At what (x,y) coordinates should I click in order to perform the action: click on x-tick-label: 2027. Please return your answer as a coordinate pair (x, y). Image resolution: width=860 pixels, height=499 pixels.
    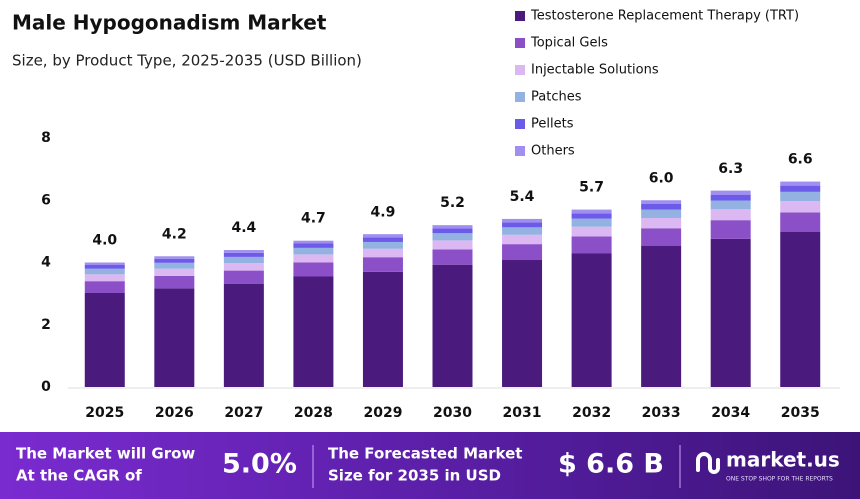
    Looking at the image, I should click on (243, 413).